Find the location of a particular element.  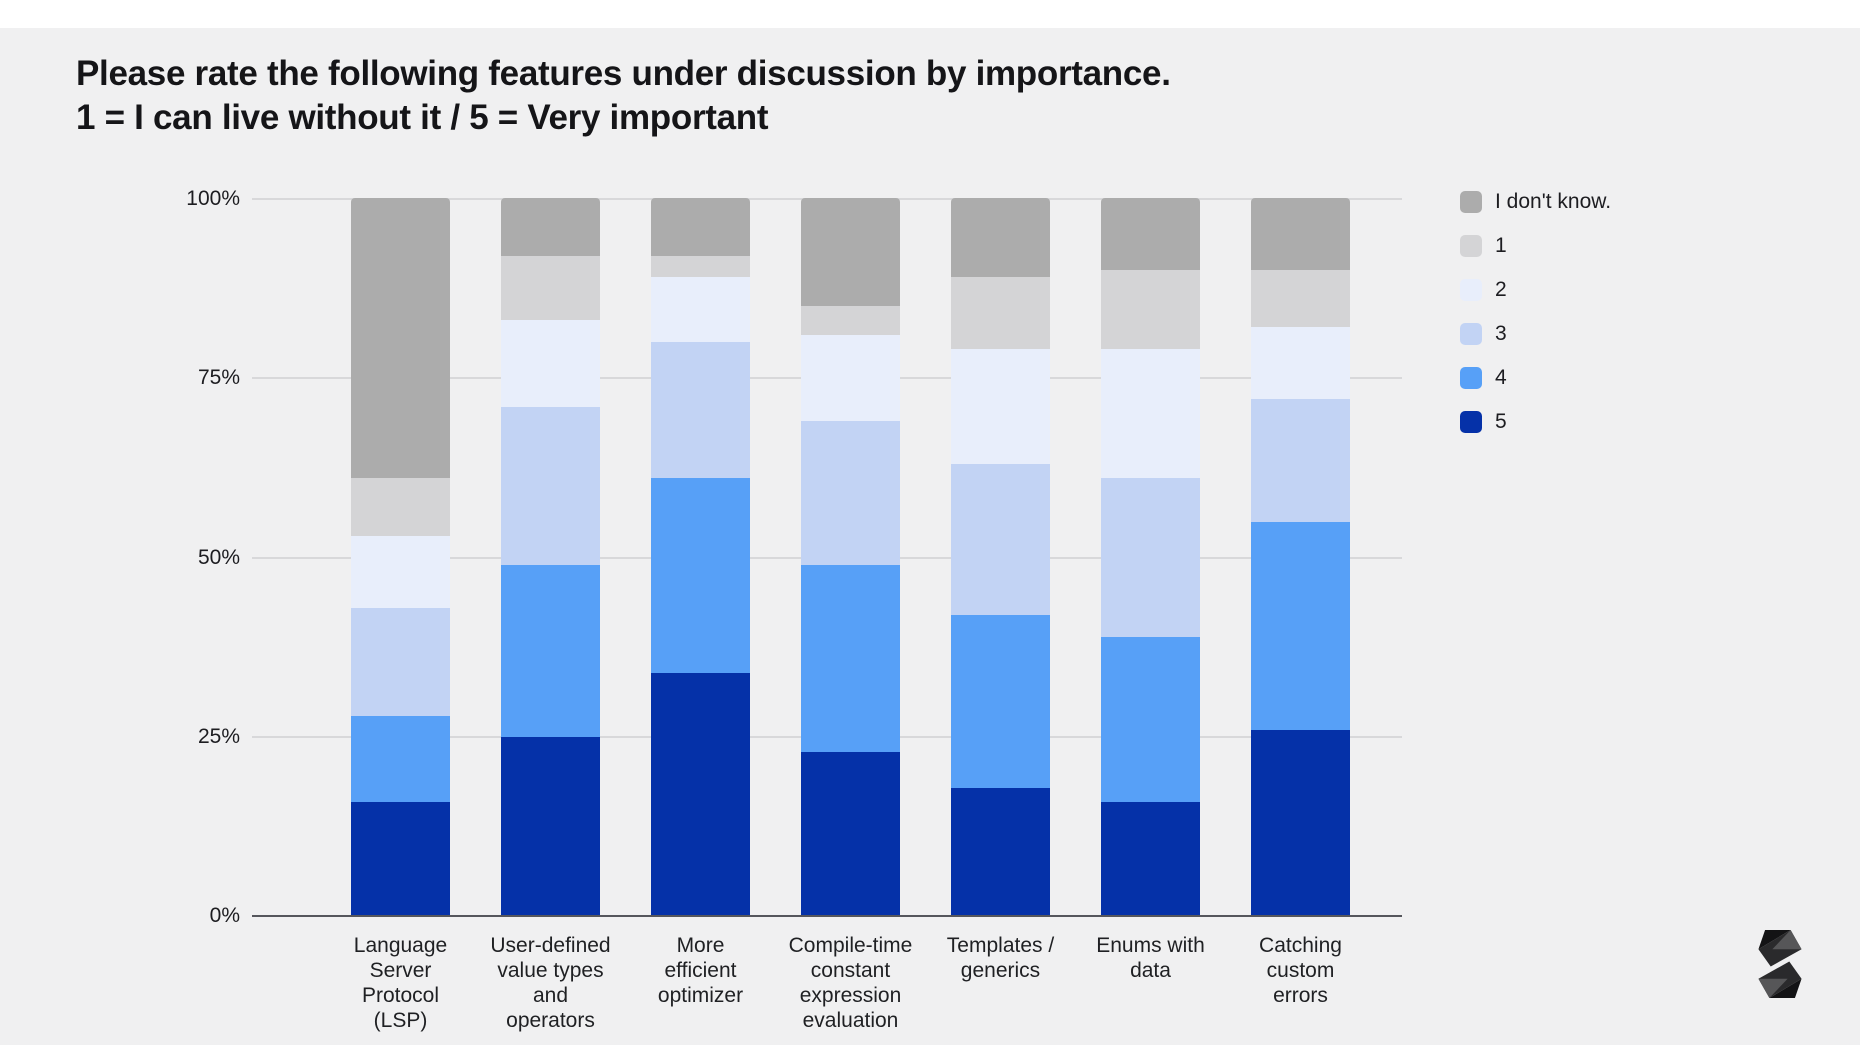

y-tick-label-50%: 50% is located at coordinates (218, 557).